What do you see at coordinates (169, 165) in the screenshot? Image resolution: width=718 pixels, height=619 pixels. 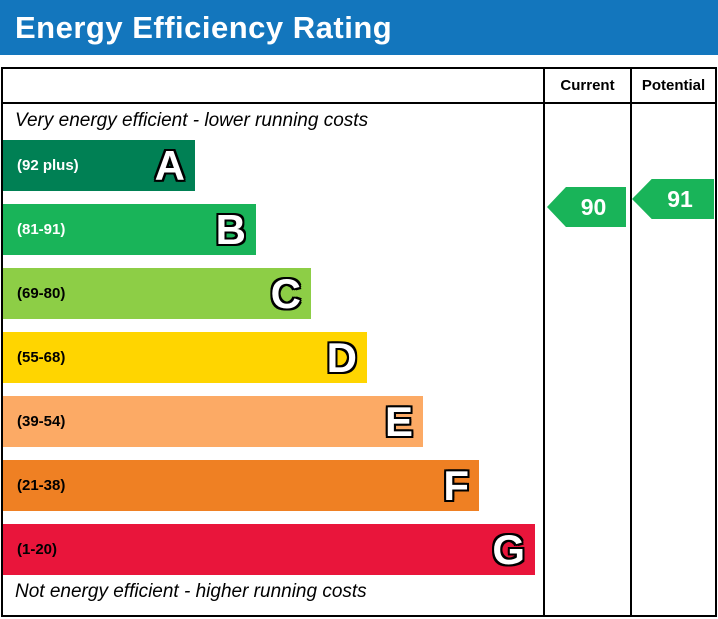 I see `band-letter: A` at bounding box center [169, 165].